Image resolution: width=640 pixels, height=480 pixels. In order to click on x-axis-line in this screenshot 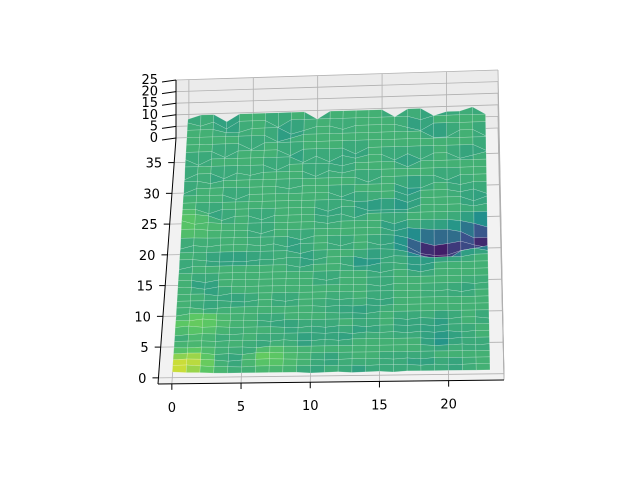, I will do `click(331, 382)`.